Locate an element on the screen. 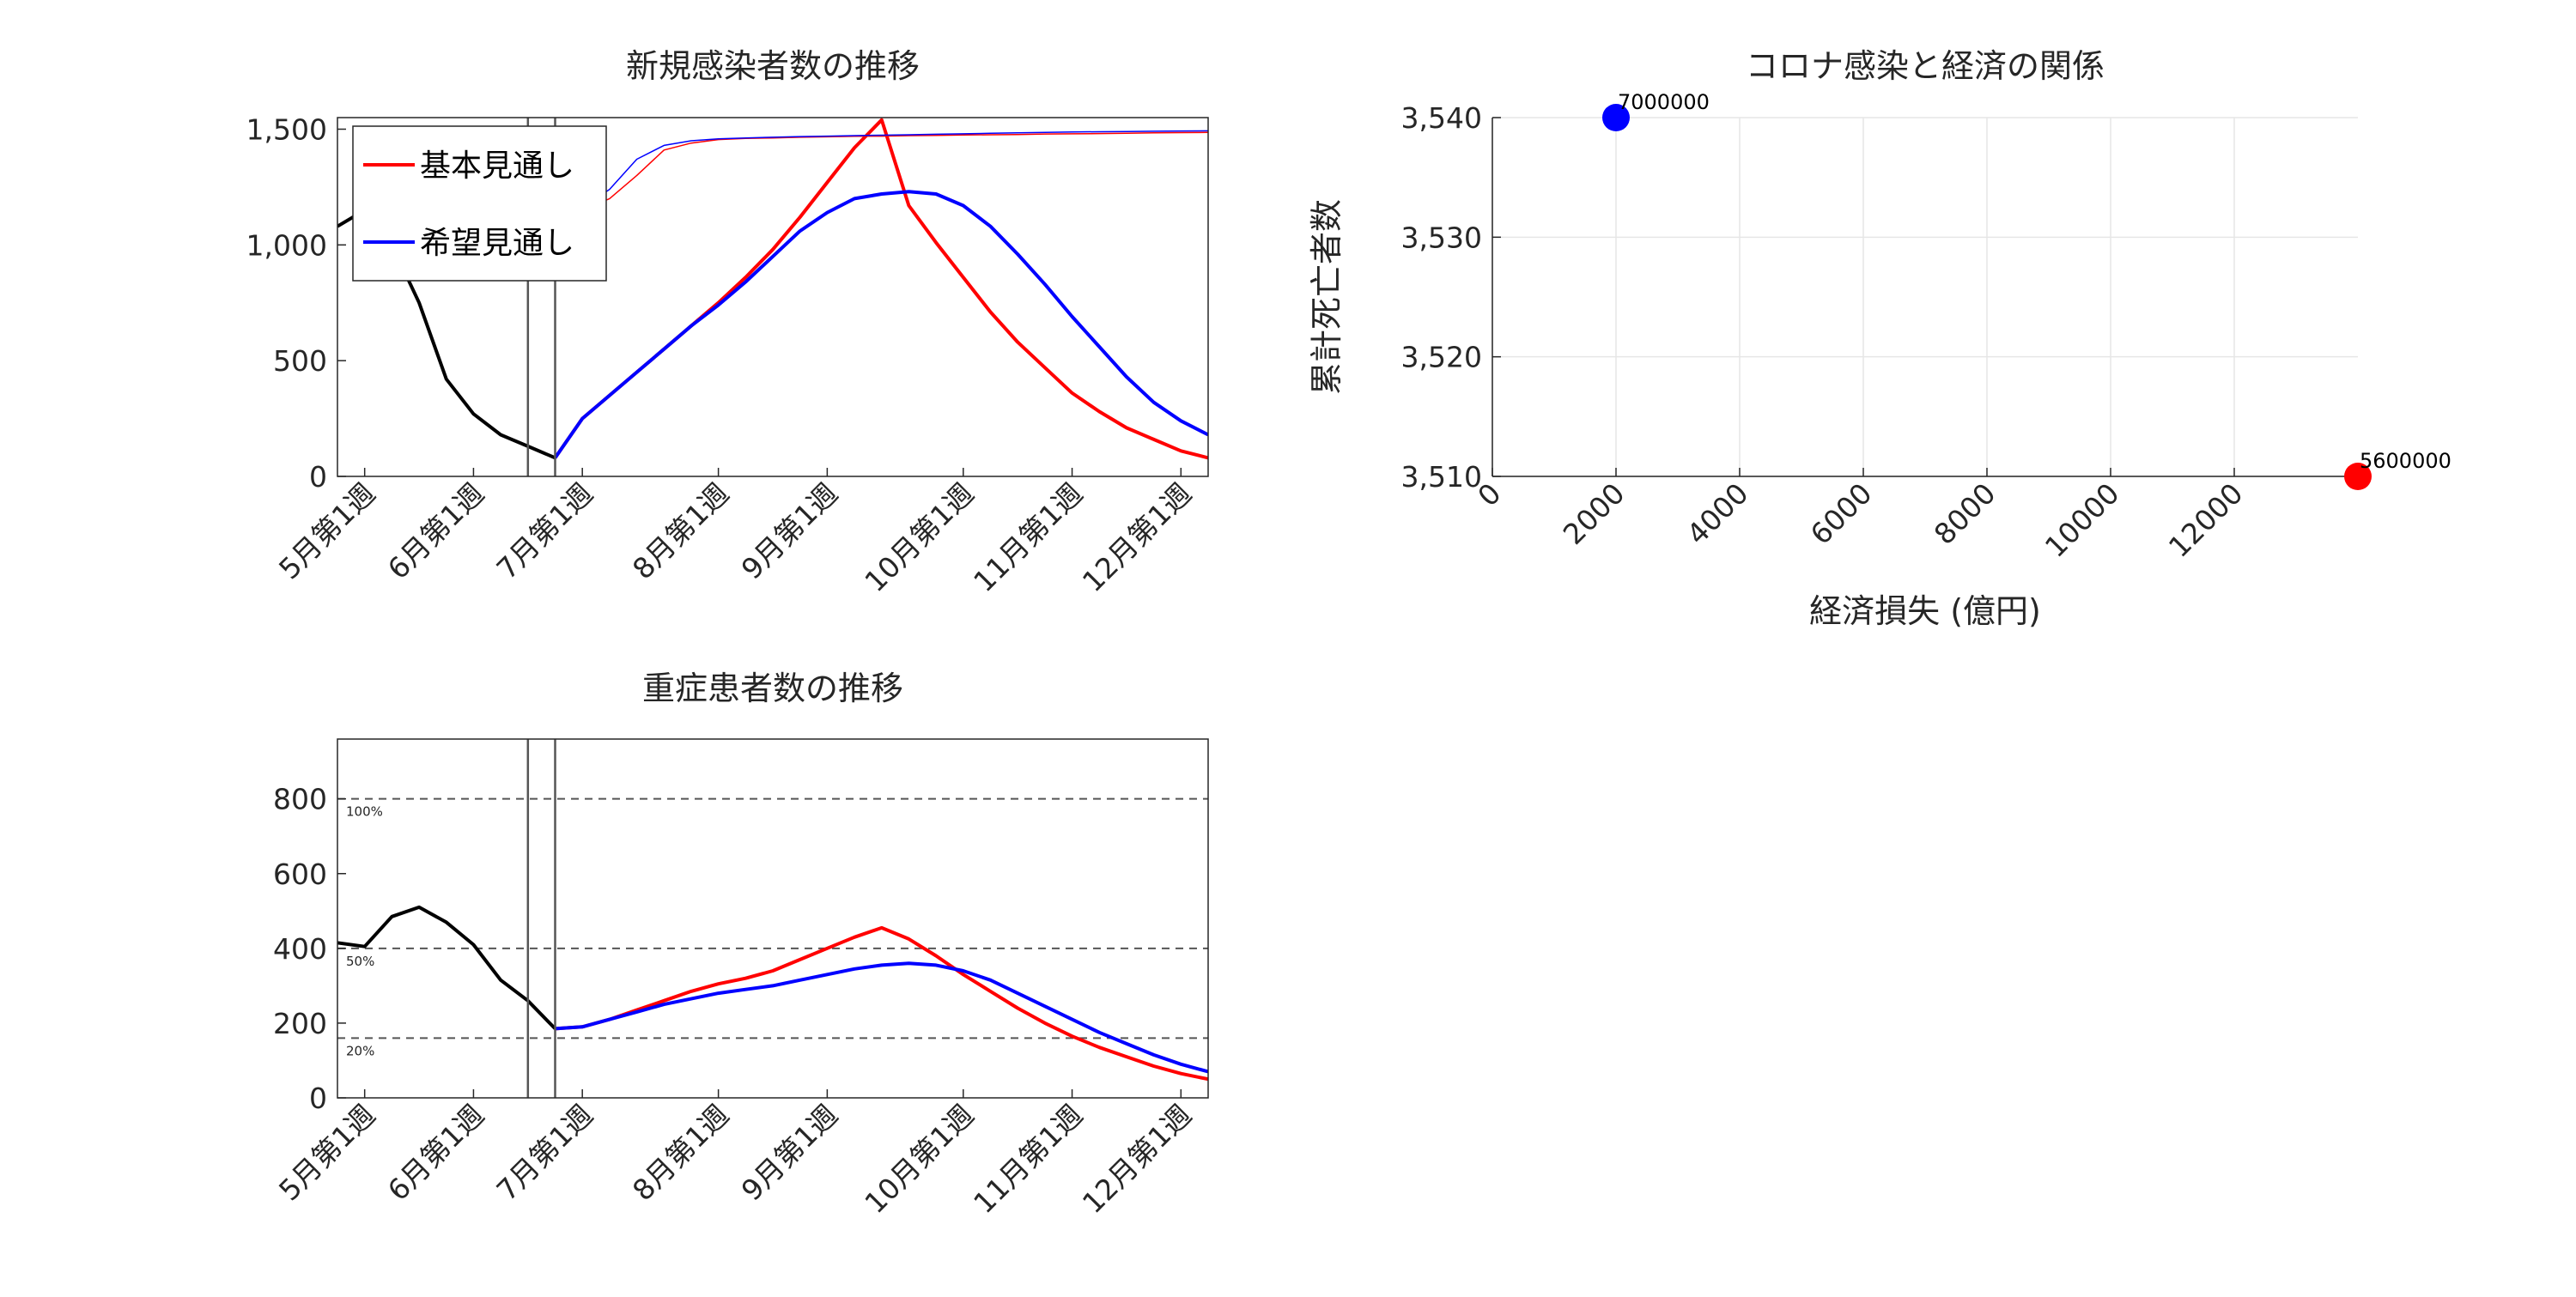 The height and width of the screenshot is (1297, 2576). y-tick-label: 3,510 is located at coordinates (1441, 477).